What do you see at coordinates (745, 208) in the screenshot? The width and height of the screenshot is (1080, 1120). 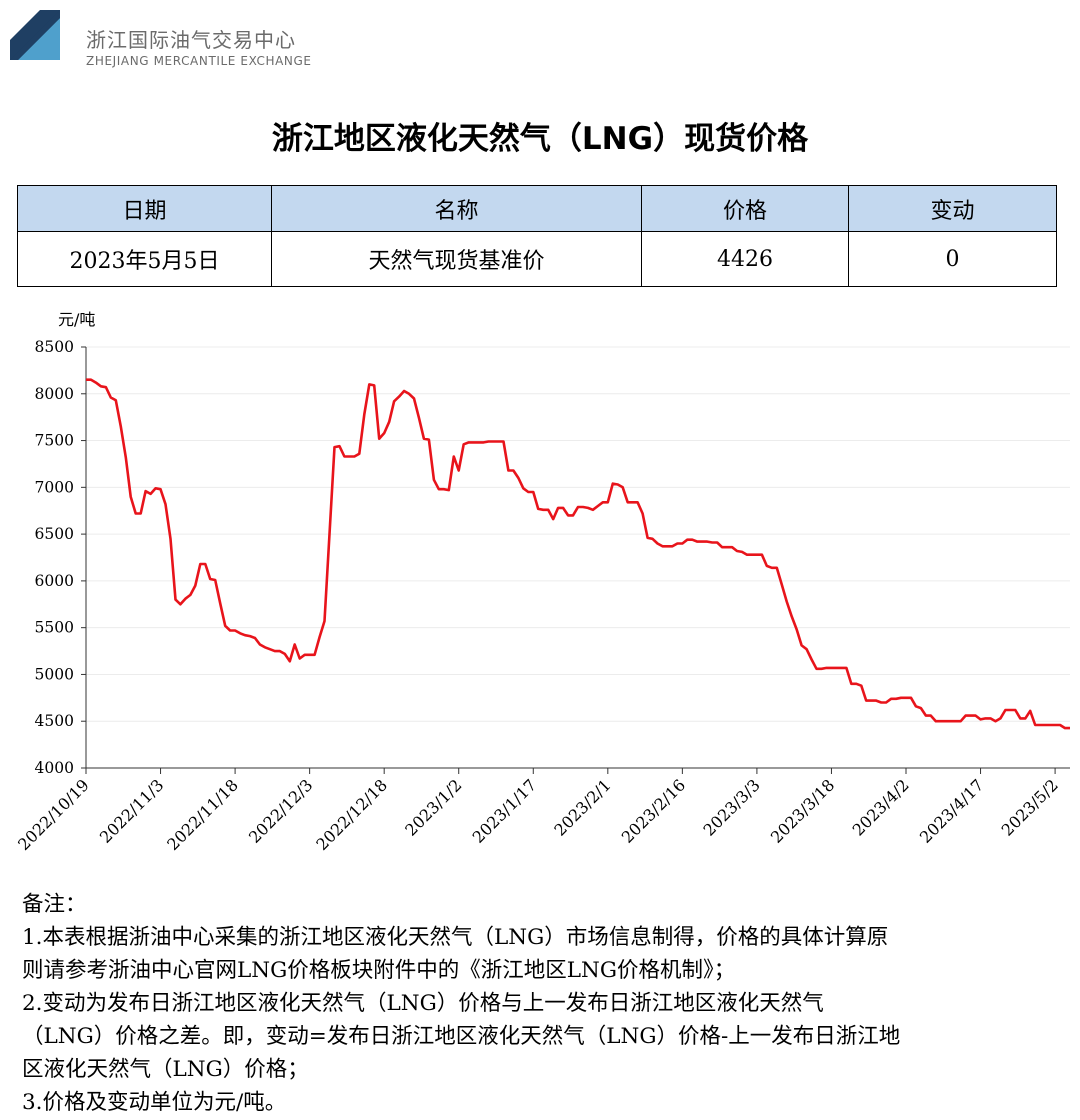 I see `header-price: 价格` at bounding box center [745, 208].